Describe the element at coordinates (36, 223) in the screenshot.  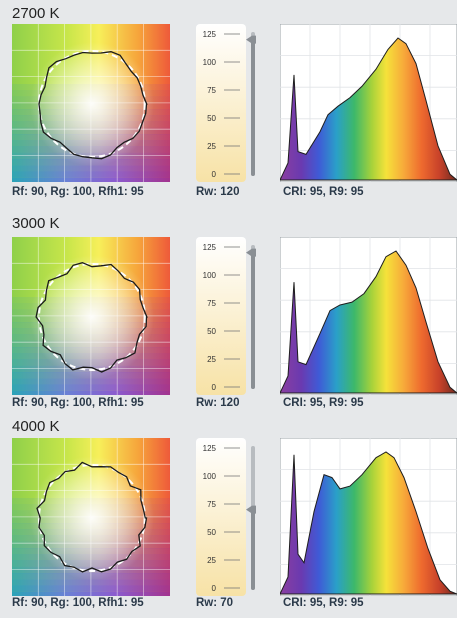
I see `cct-title: 3000 K` at that location.